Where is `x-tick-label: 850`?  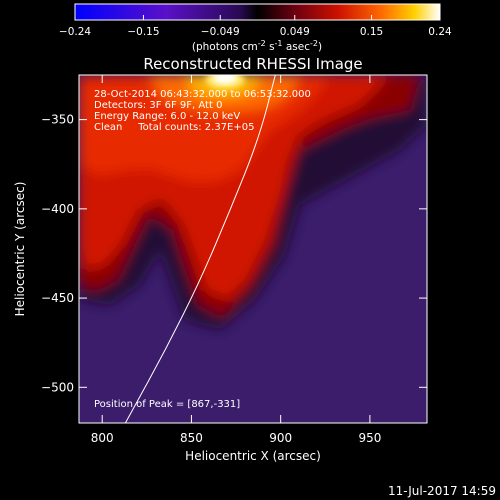 x-tick-label: 850 is located at coordinates (191, 438).